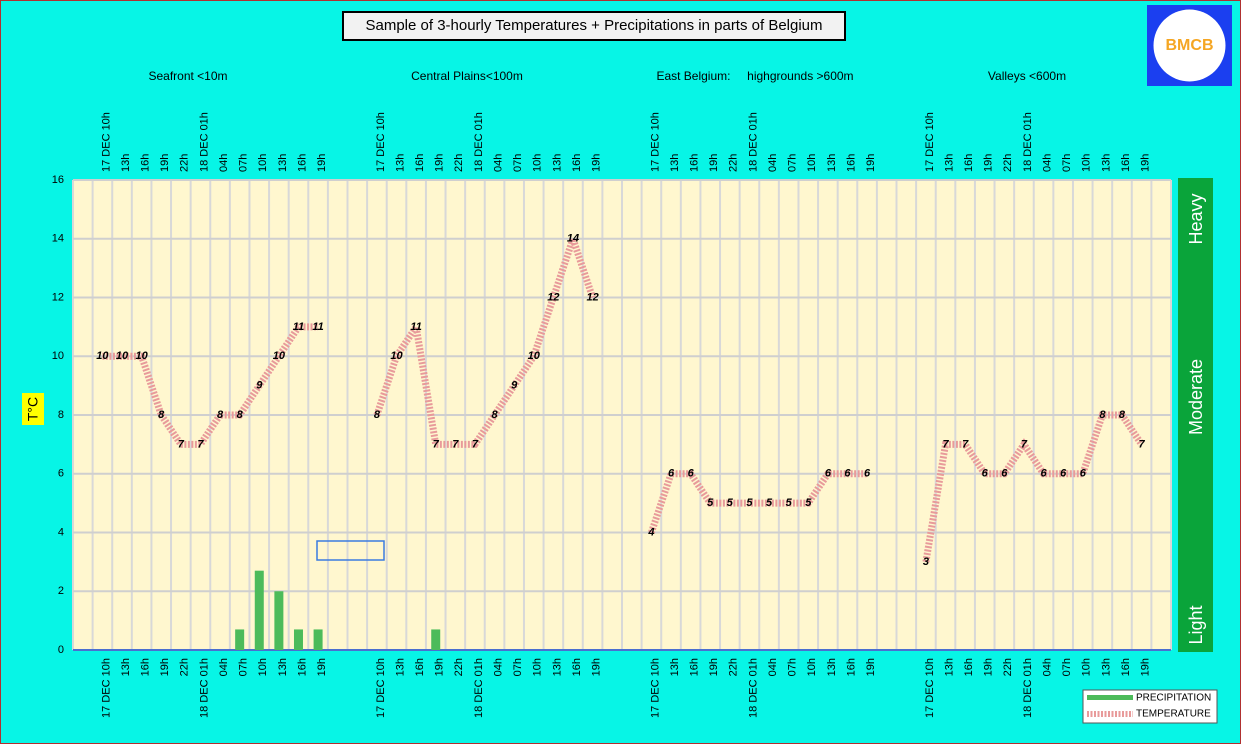 The height and width of the screenshot is (744, 1241). I want to click on y-tick-label: 14, so click(58, 239).